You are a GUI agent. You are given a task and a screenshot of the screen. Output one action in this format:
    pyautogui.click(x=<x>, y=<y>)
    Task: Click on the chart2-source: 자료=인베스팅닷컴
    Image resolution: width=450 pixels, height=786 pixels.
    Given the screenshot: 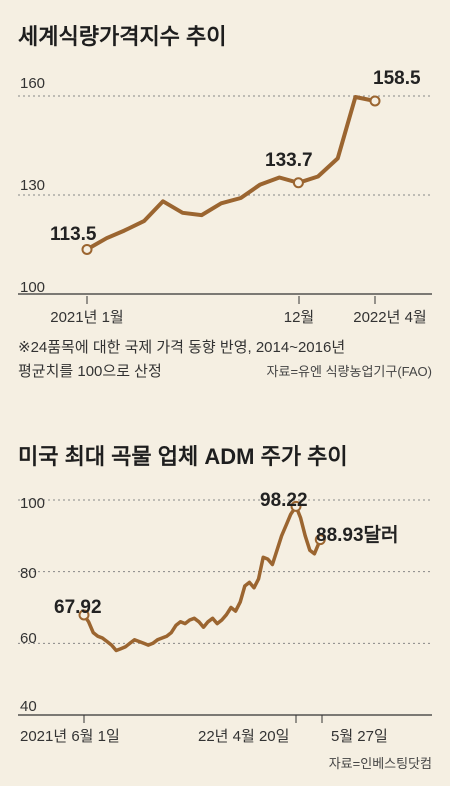 What is the action you would take?
    pyautogui.click(x=380, y=763)
    